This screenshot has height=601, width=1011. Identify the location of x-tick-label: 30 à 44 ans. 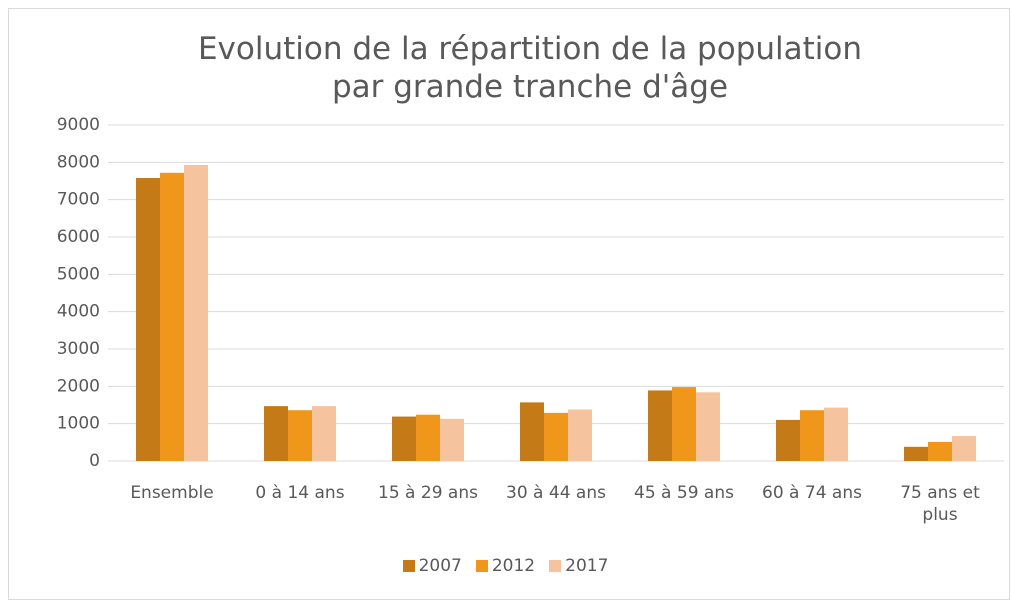
(556, 493).